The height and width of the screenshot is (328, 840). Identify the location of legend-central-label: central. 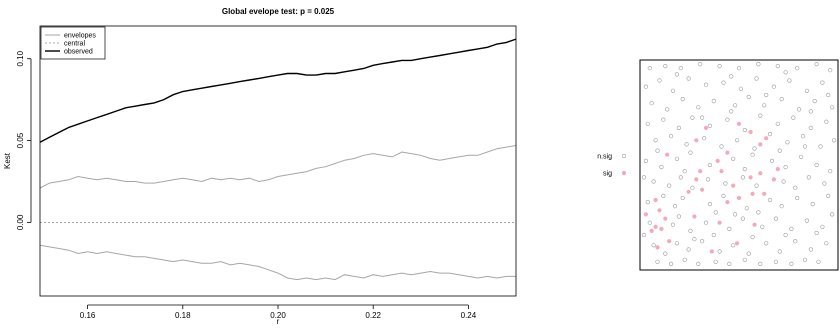
(74, 44).